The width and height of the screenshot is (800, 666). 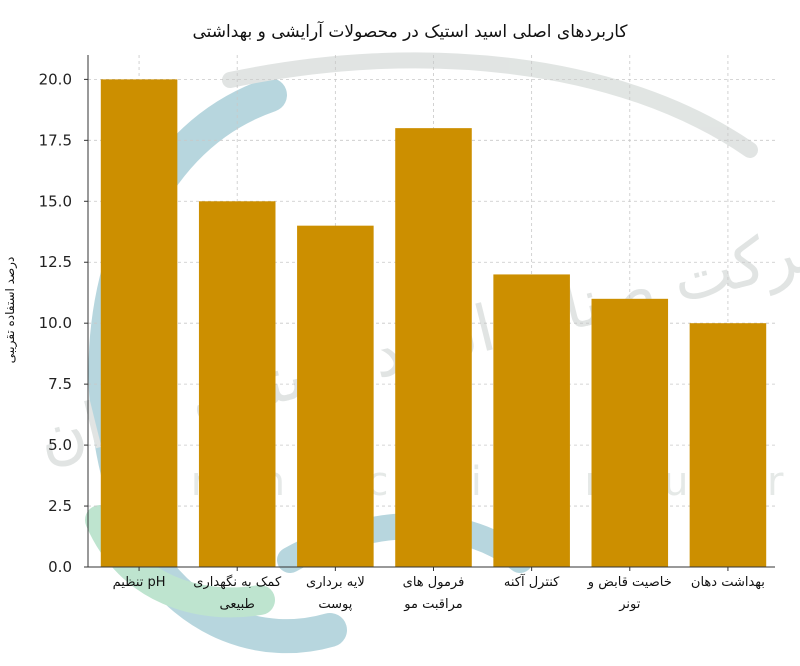 What do you see at coordinates (55, 201) in the screenshot?
I see `y-tick-label: 15.0` at bounding box center [55, 201].